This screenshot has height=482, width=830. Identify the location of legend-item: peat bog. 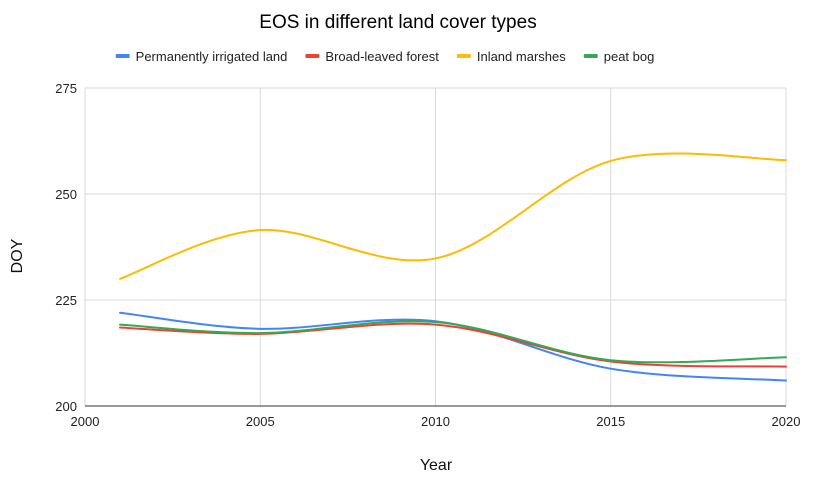
(619, 56).